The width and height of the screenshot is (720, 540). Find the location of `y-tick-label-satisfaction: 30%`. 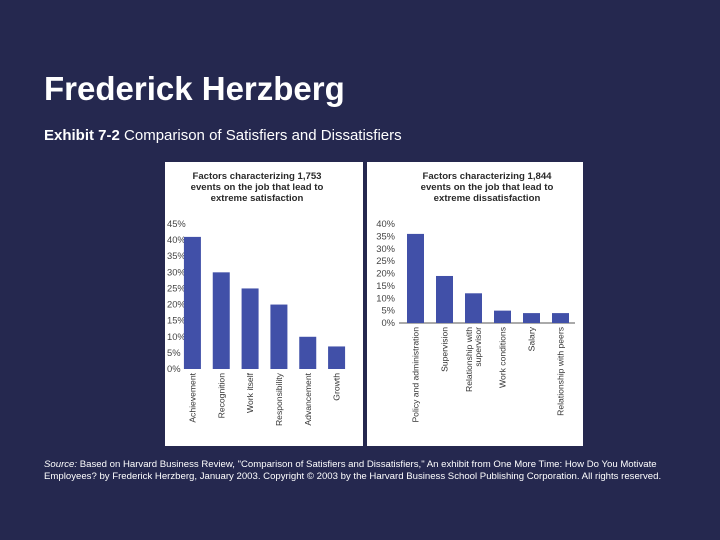

y-tick-label-satisfaction: 30% is located at coordinates (176, 271).